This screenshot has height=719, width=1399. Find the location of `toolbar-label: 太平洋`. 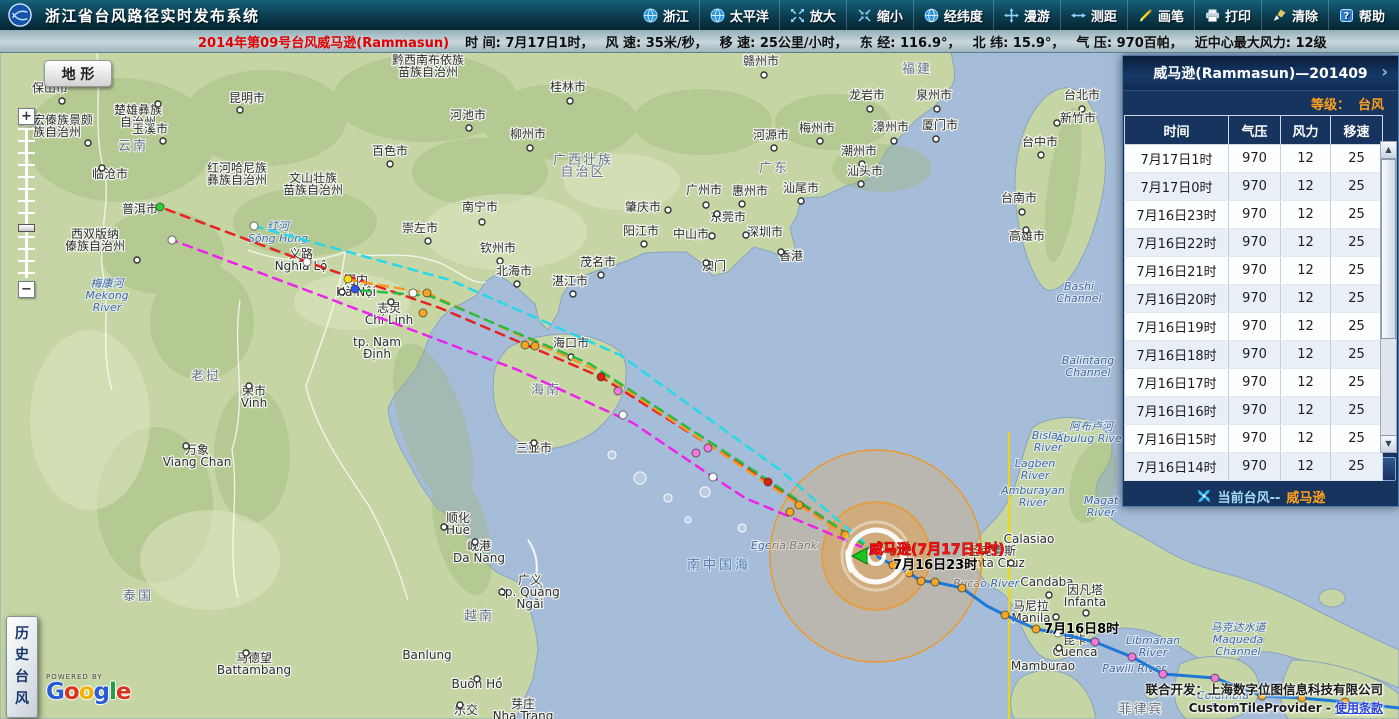

toolbar-label: 太平洋 is located at coordinates (749, 17).